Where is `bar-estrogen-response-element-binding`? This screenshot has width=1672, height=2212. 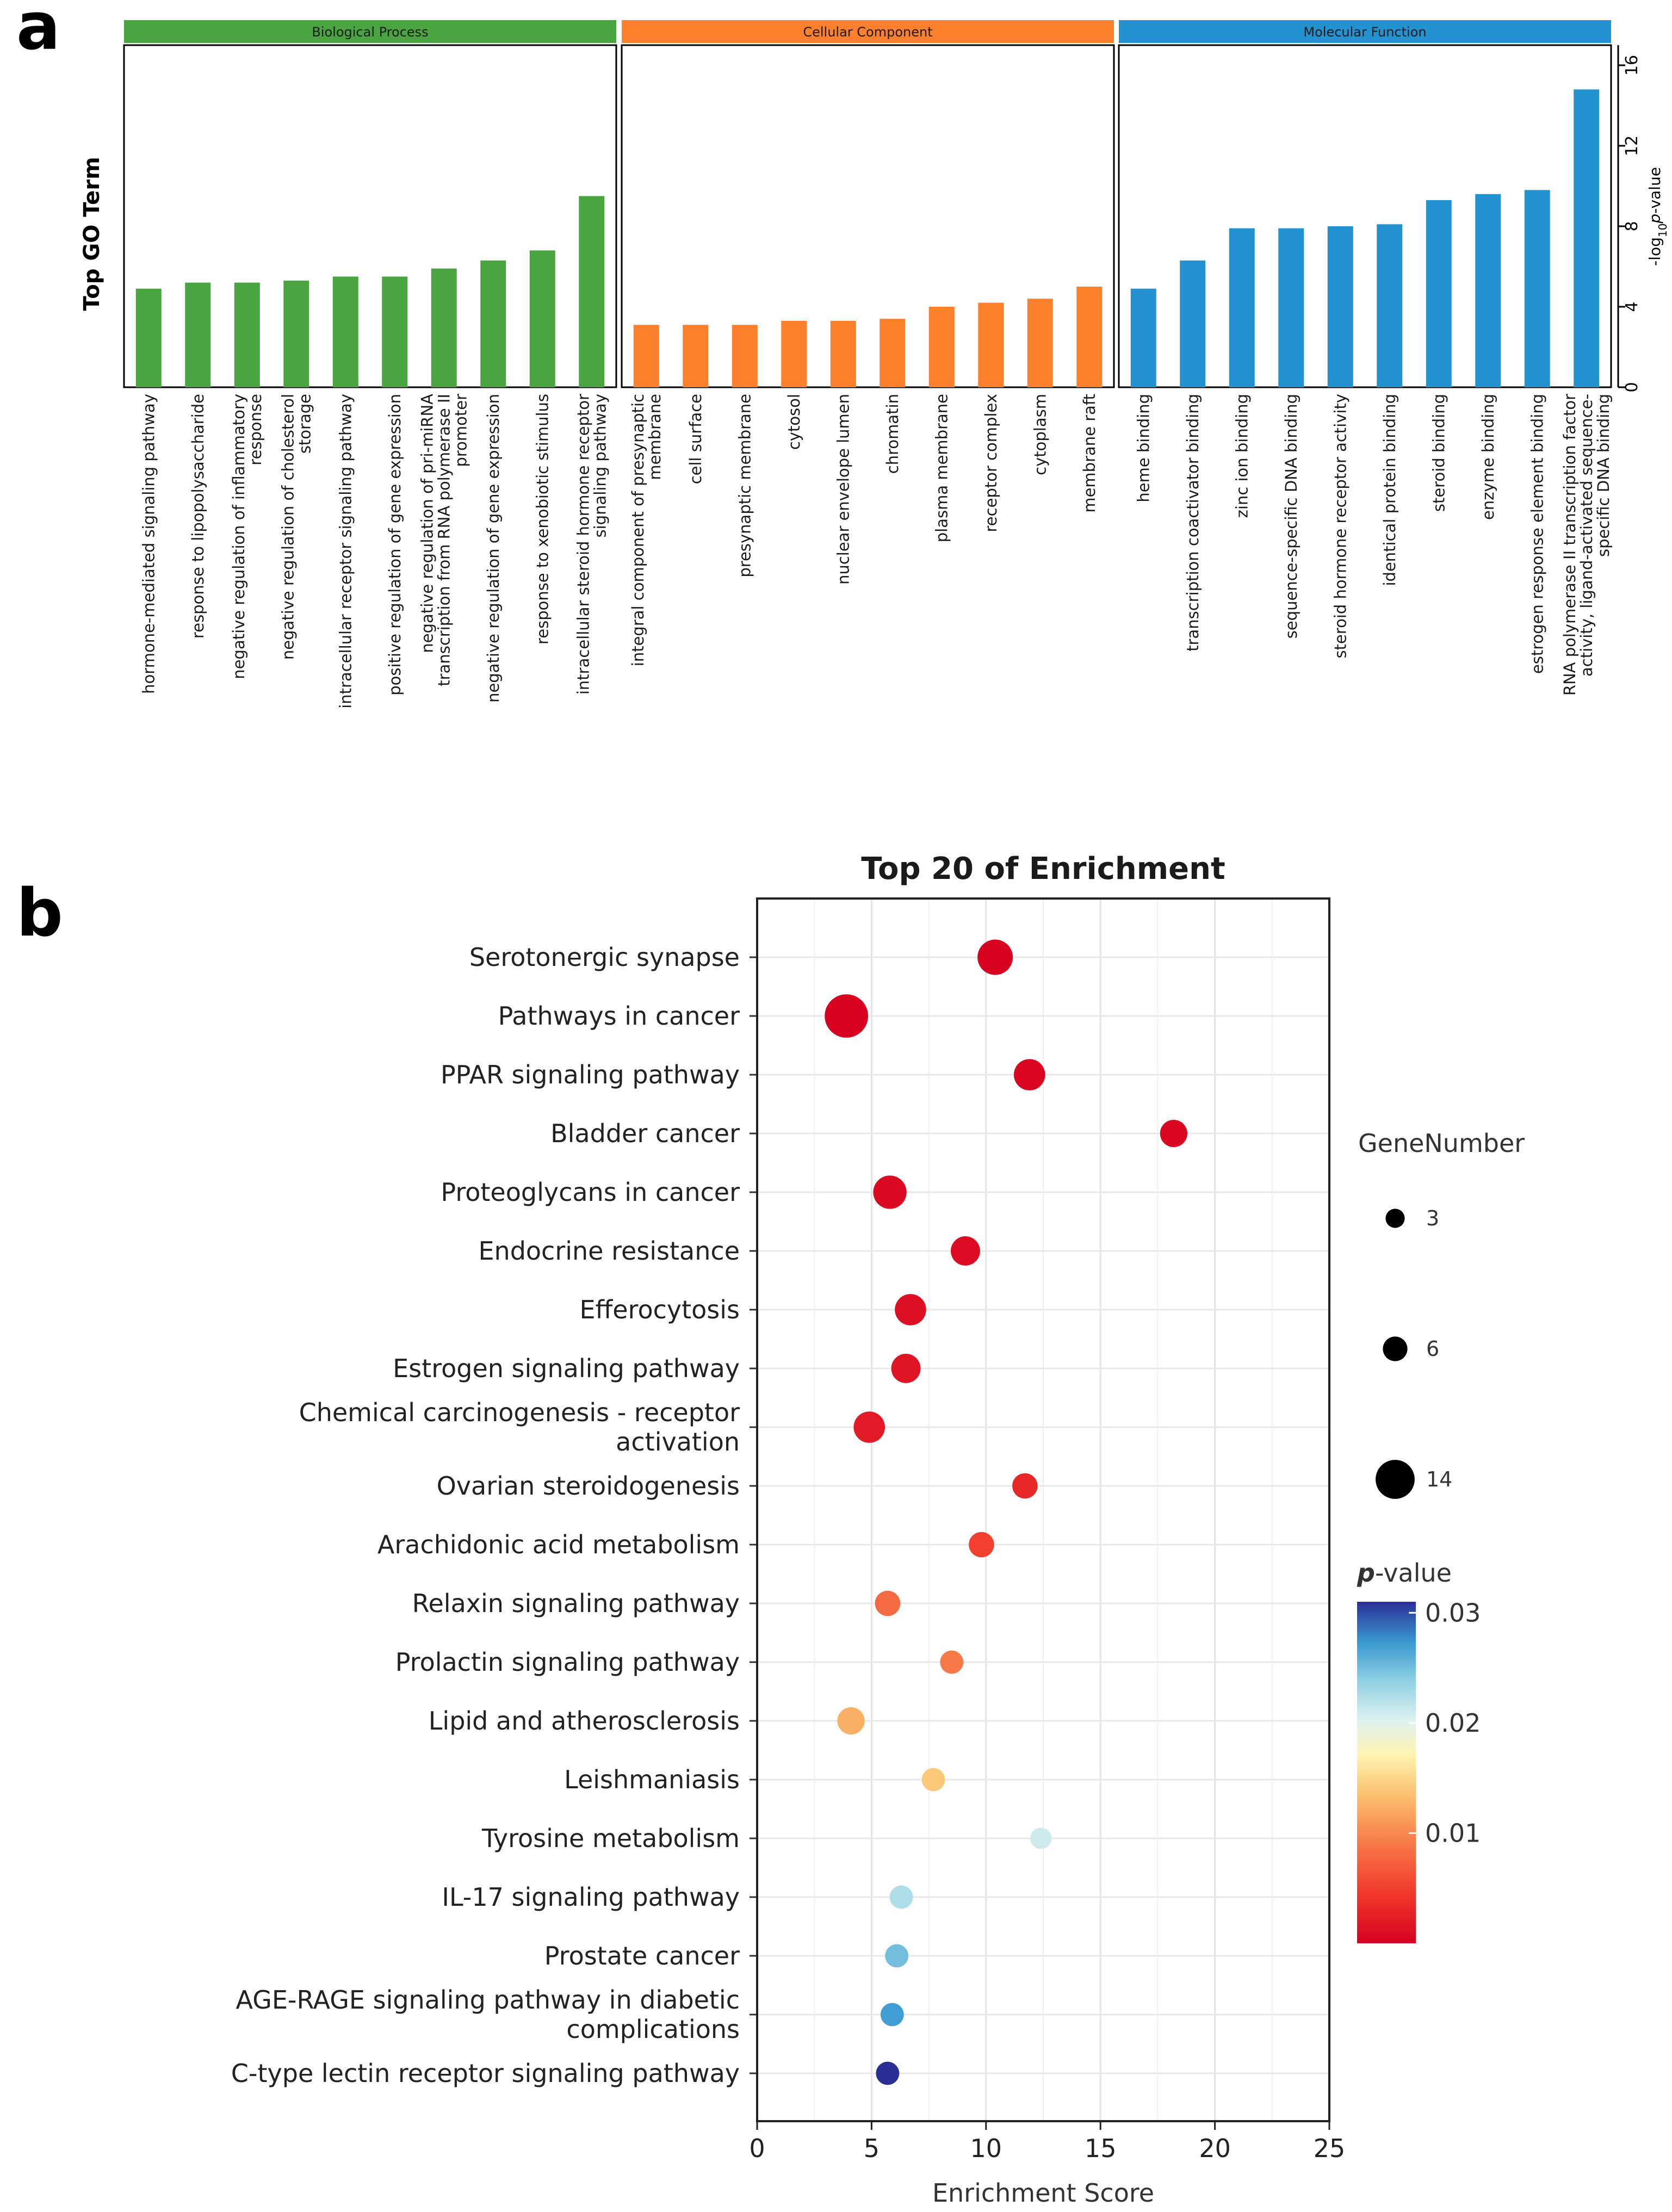 bar-estrogen-response-element-binding is located at coordinates (1537, 288).